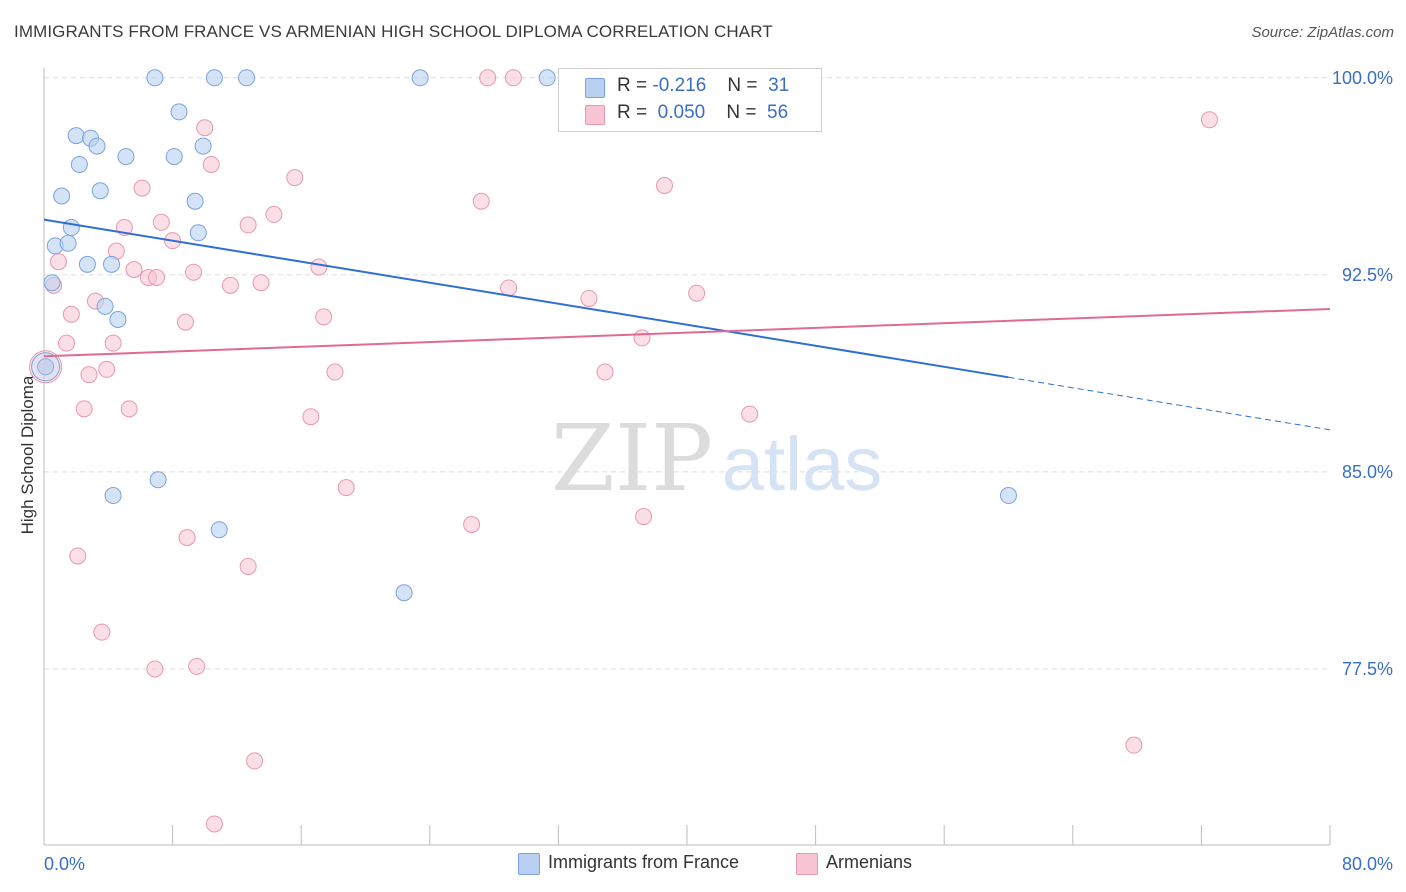 Image resolution: width=1406 pixels, height=892 pixels. I want to click on x-tick-label-max: 80.0%, so click(1367, 864).